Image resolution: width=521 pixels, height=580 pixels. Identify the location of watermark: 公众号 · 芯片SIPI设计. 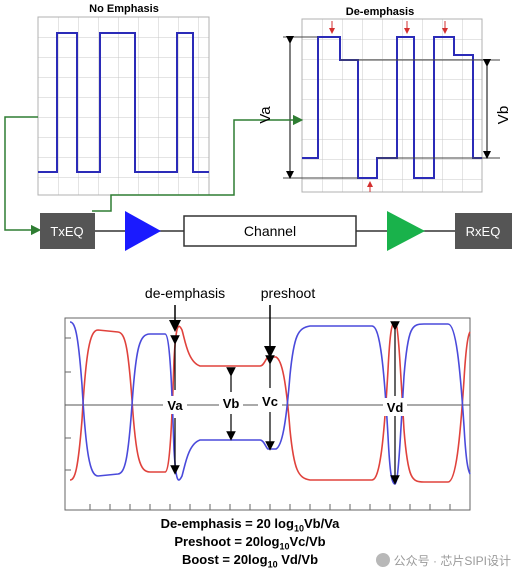
(443, 560).